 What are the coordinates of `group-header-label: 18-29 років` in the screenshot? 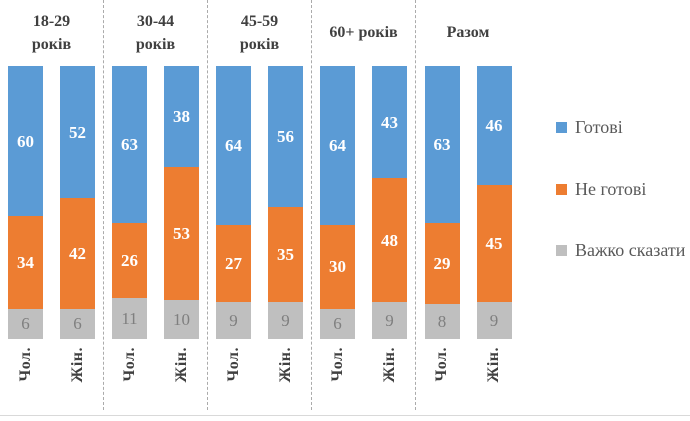 It's located at (51, 32).